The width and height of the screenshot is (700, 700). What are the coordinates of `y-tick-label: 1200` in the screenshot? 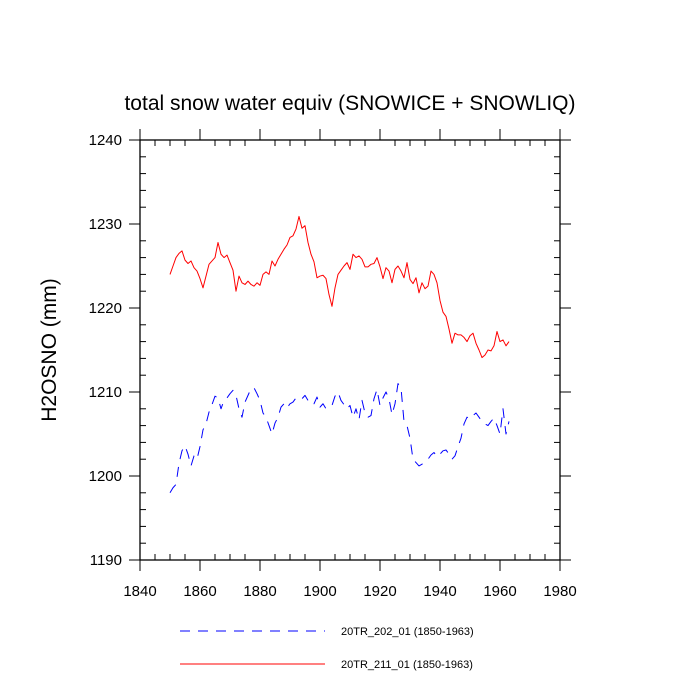 It's located at (105, 476).